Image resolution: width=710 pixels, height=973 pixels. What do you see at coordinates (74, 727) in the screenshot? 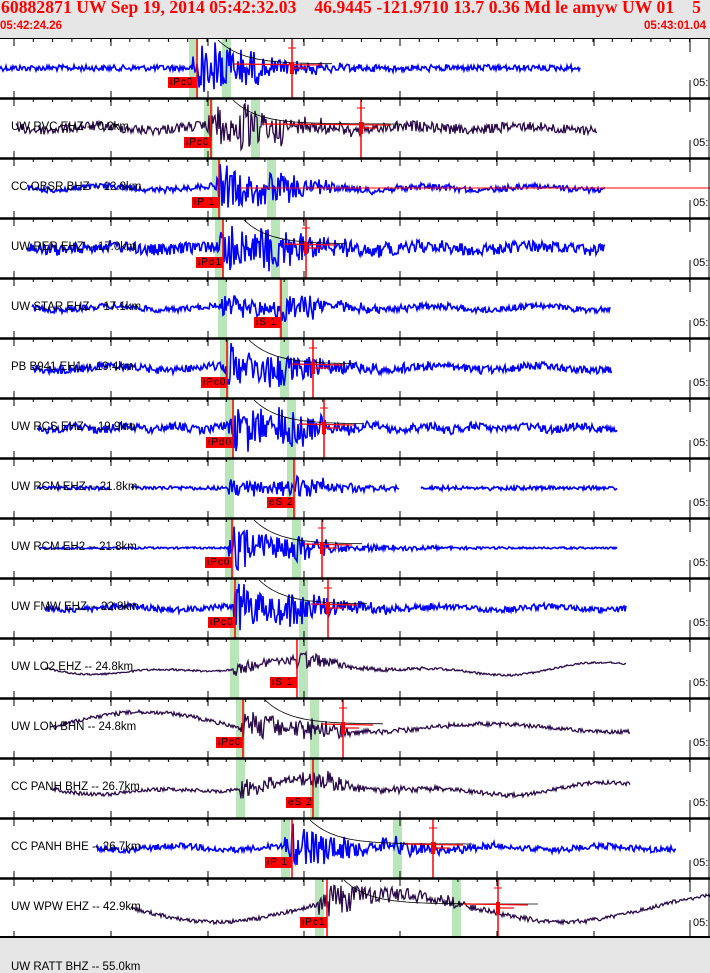
I see `station-label: UW LON BHN -- 24.8km` at bounding box center [74, 727].